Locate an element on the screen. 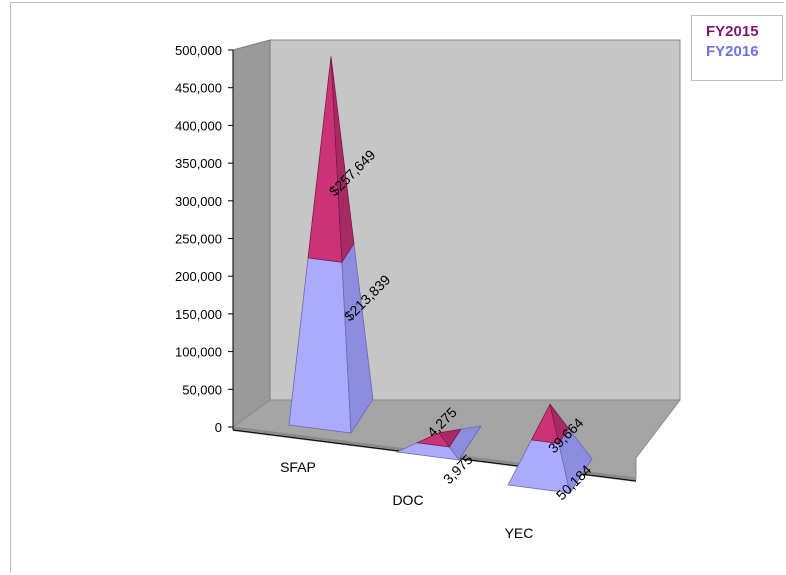  y-tick-label: 50,000 is located at coordinates (202, 389).